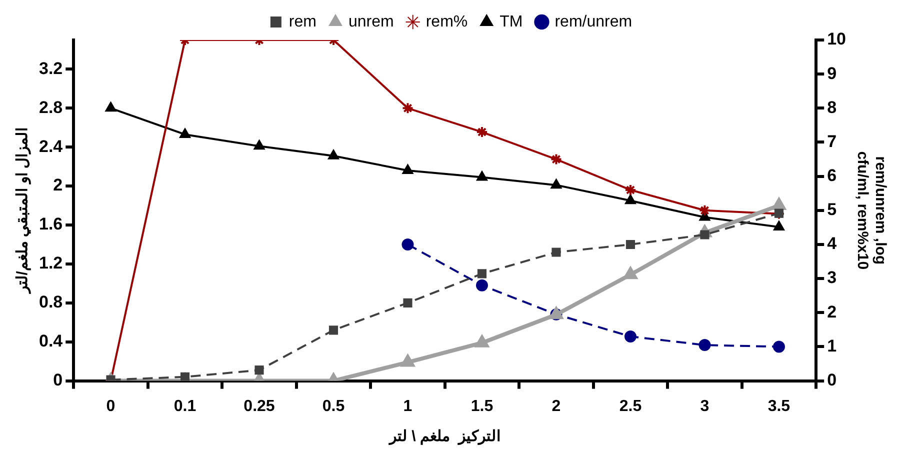 Image resolution: width=913 pixels, height=450 pixels. What do you see at coordinates (705, 406) in the screenshot?
I see `x-tick-label: 3` at bounding box center [705, 406].